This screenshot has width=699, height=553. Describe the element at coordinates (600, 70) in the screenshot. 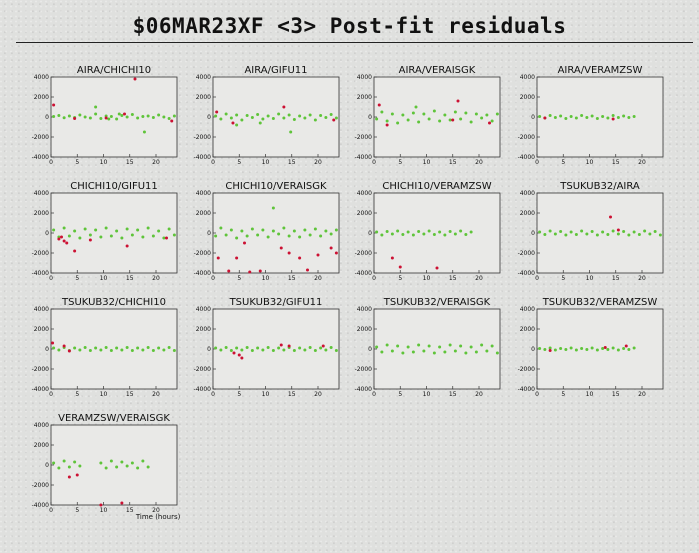

I see `panel-title: AIRA/VERAMZSW` at that location.